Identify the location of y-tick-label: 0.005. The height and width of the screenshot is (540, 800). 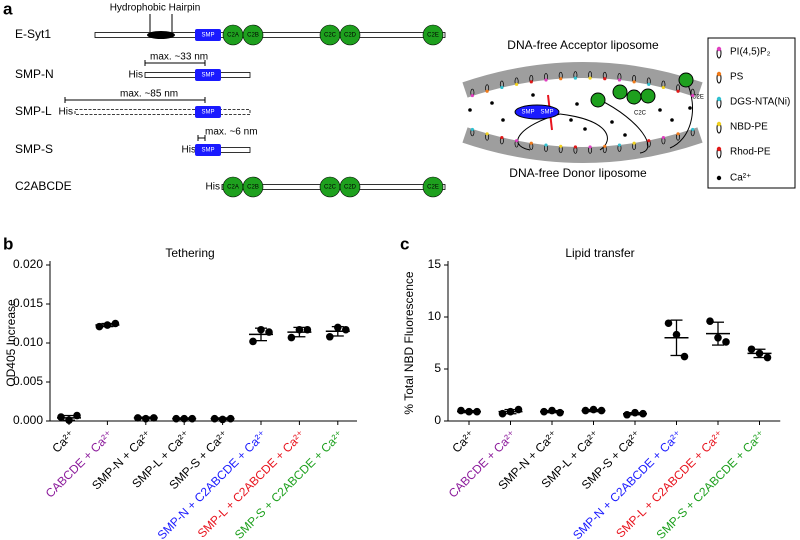
(28, 381).